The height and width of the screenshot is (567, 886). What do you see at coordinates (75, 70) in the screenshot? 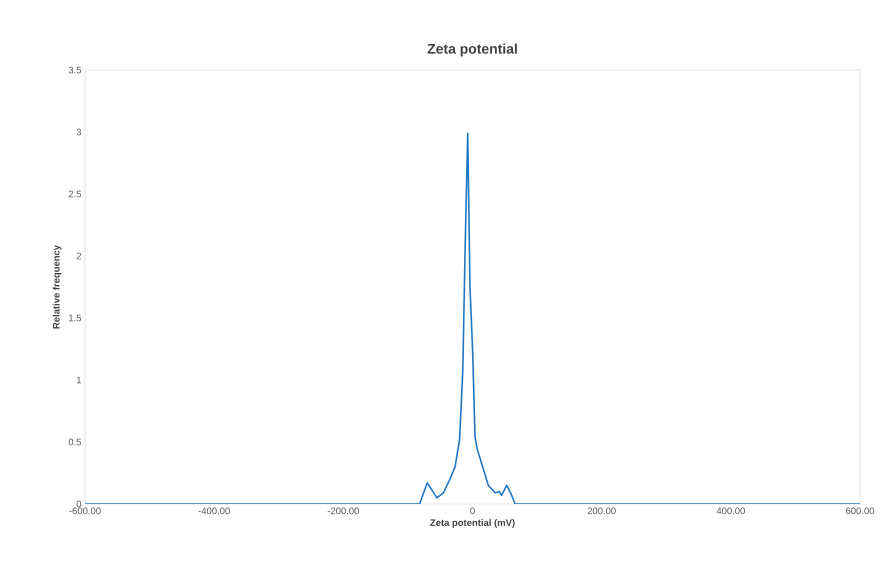
I see `y-tick-label: 3.5` at bounding box center [75, 70].